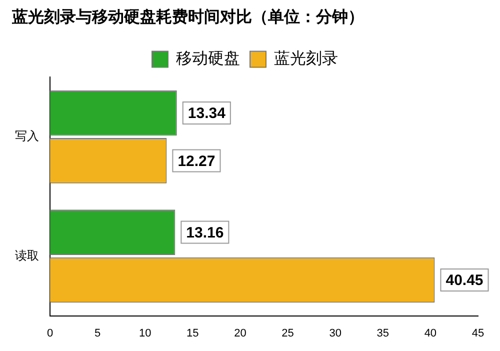  What do you see at coordinates (205, 233) in the screenshot?
I see `data-label: 13.16` at bounding box center [205, 233].